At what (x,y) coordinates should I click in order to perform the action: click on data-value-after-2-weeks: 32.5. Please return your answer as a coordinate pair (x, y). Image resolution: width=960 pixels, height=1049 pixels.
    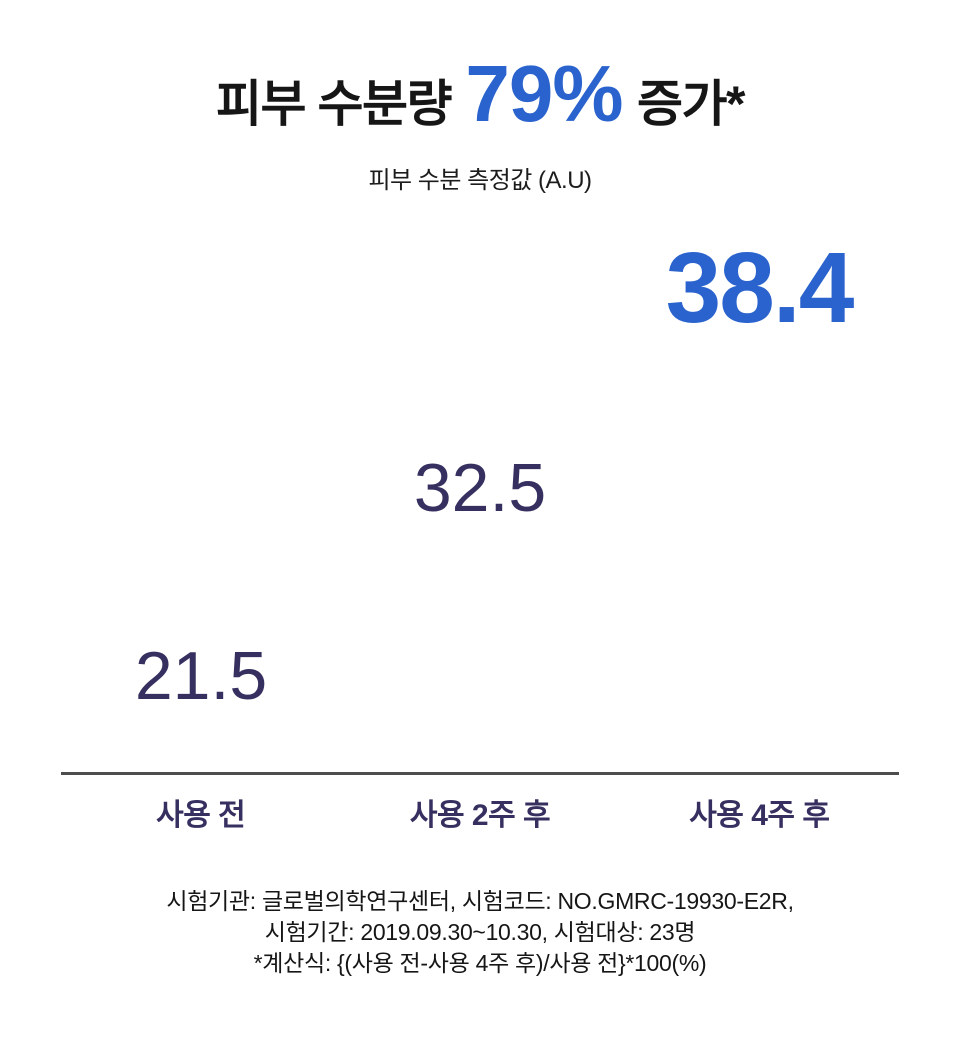
    Looking at the image, I should click on (480, 488).